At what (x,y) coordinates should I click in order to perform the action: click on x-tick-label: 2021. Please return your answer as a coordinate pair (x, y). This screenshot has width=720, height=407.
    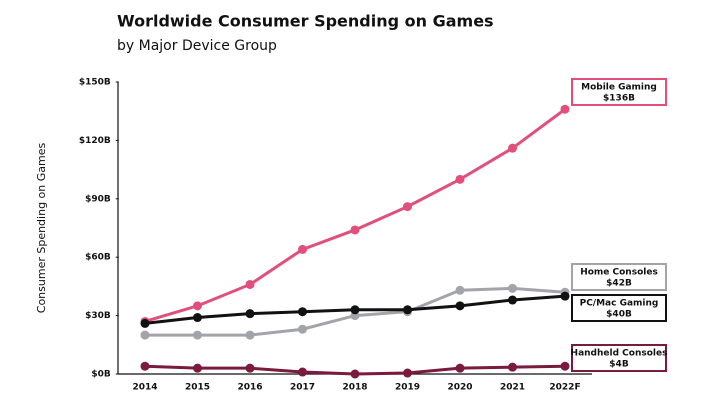
    Looking at the image, I should click on (512, 388).